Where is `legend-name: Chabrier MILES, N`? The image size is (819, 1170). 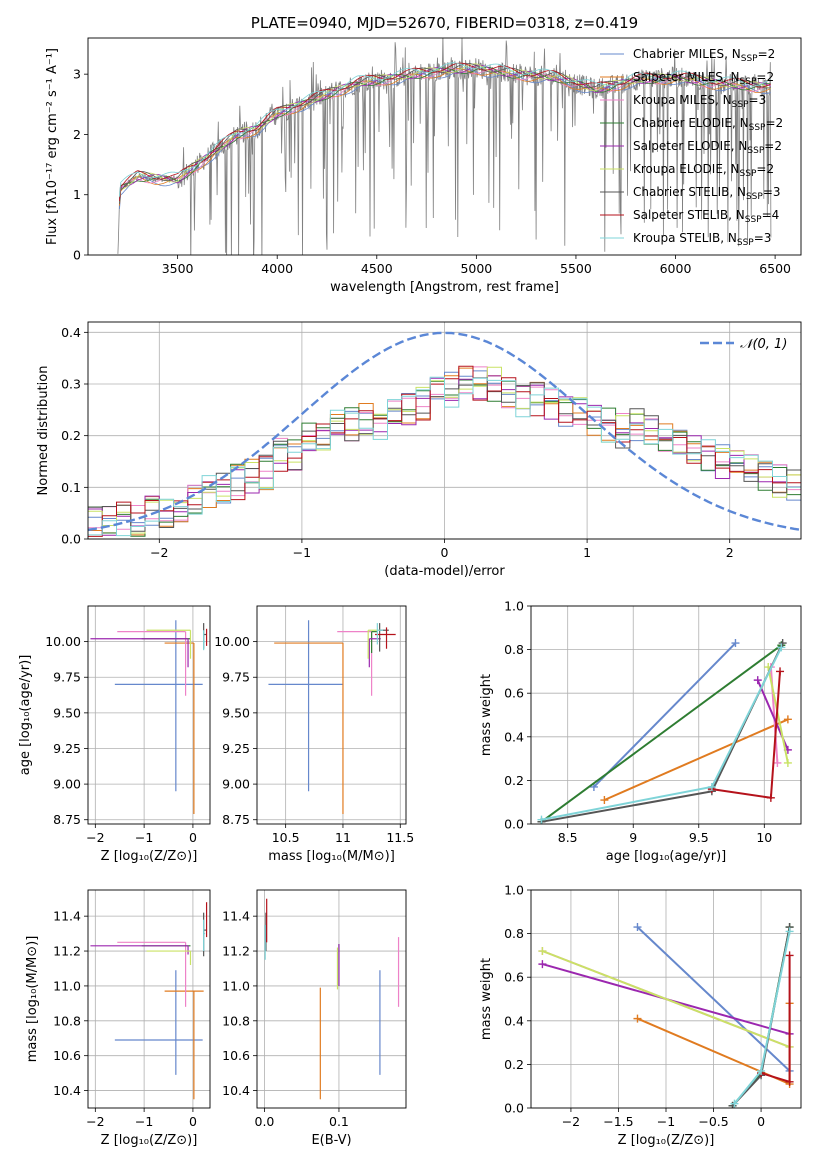
legend-name: Chabrier MILES, N is located at coordinates (687, 54).